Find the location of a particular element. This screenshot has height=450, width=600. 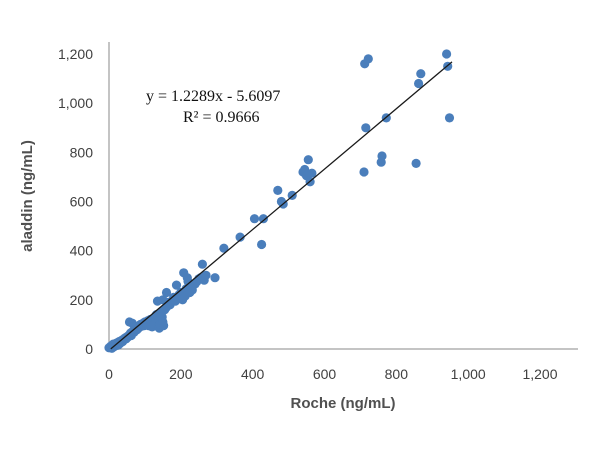

x-tick-labels: 0 200 400 600 800 1,000 1,200 is located at coordinates (331, 374).